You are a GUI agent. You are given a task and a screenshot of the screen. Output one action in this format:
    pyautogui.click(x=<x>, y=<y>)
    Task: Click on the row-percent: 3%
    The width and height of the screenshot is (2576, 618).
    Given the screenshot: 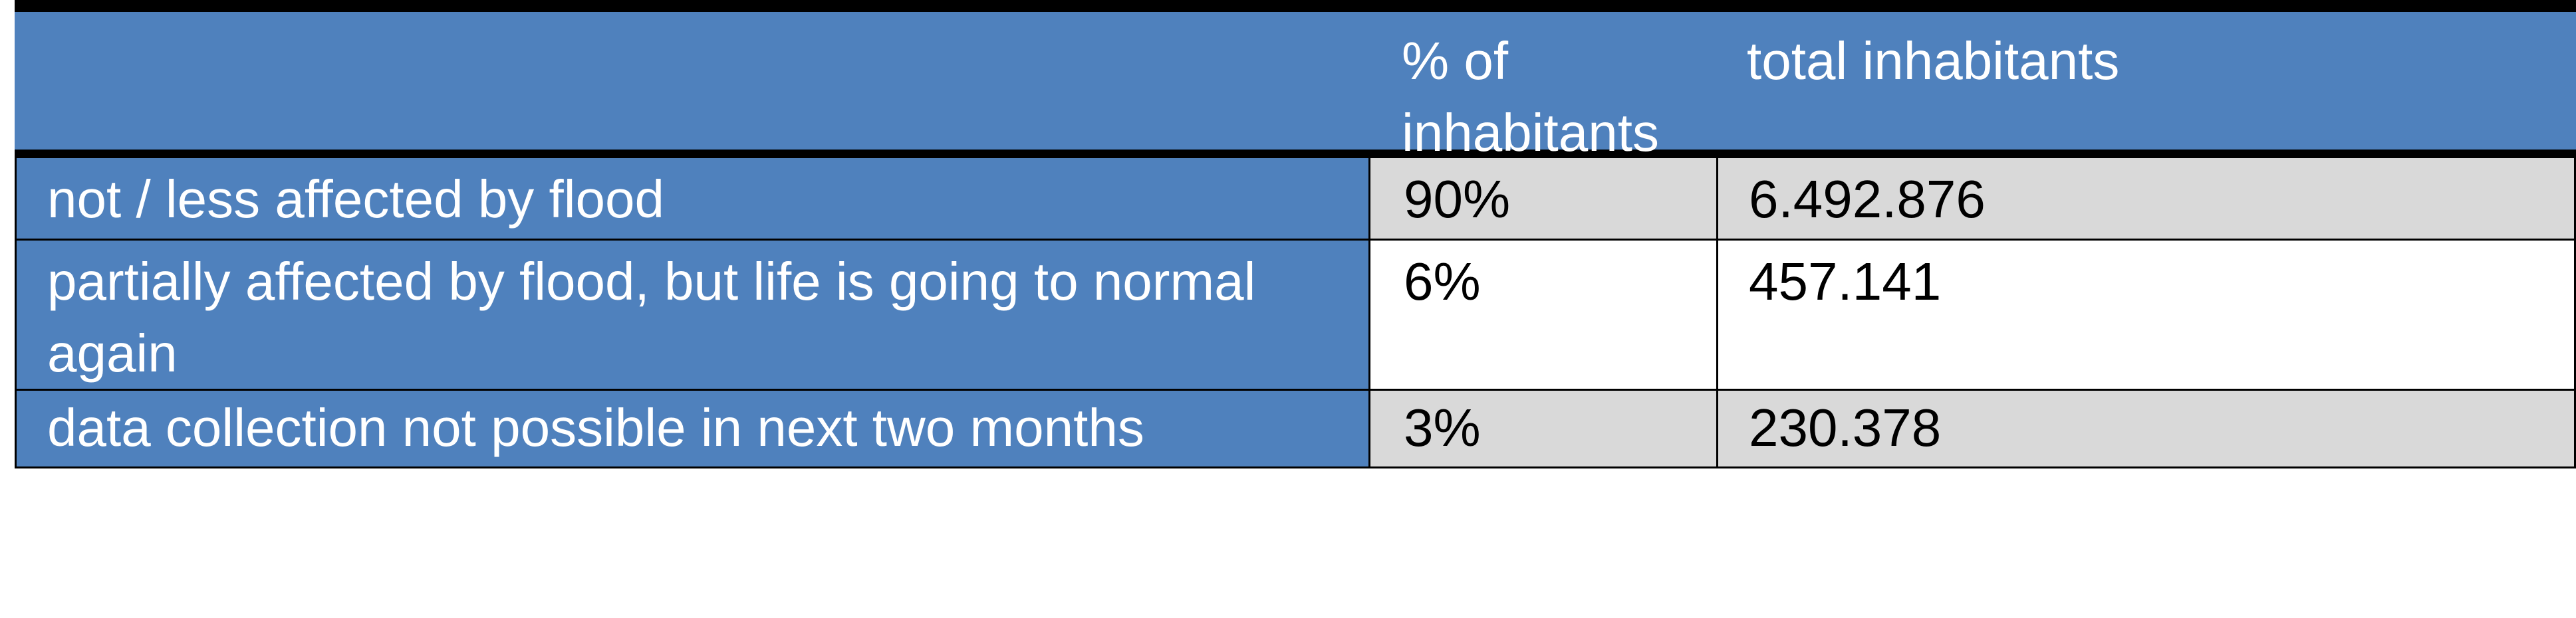 What is the action you would take?
    pyautogui.click(x=1544, y=428)
    